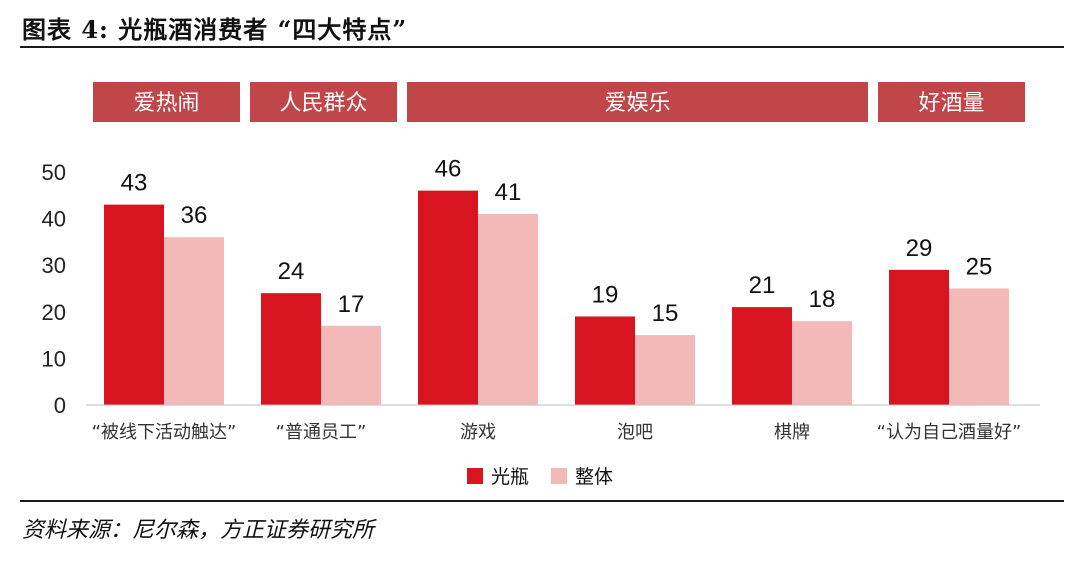  I want to click on x-tick-label: “被线下活动触达”, so click(164, 432).